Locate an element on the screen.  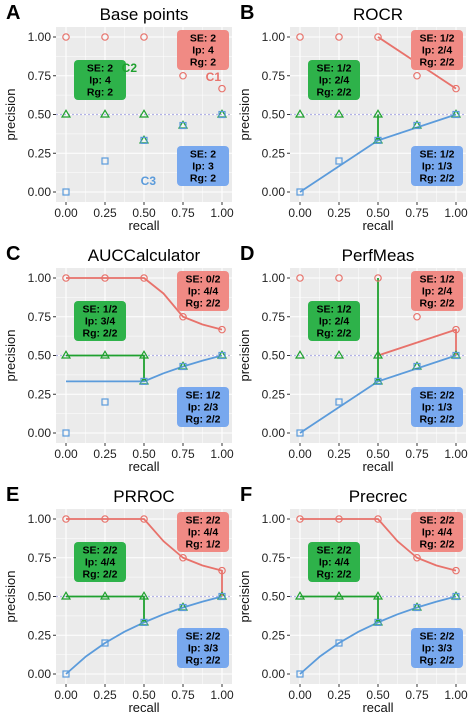
stats-box-c2: SE: 2/2Ip: 4/4Rg: 2/2 is located at coordinates (334, 562).